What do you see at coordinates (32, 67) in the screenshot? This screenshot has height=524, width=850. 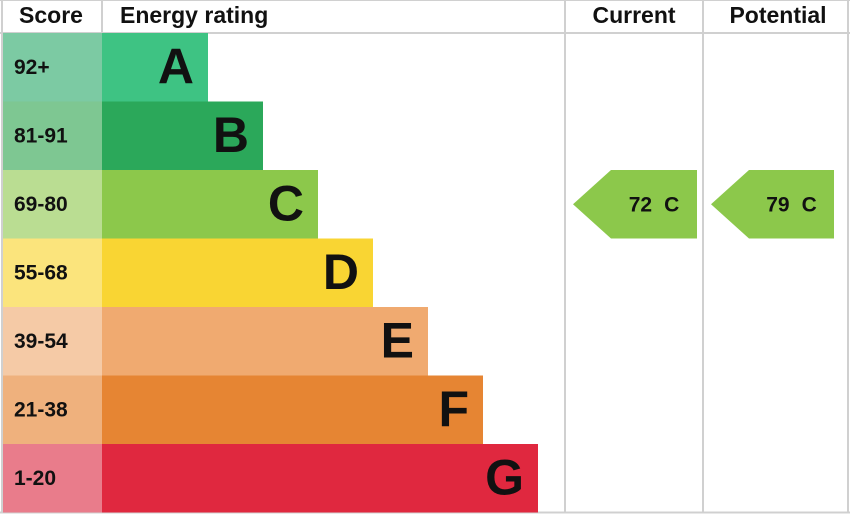 I see `score-label: 92+` at bounding box center [32, 67].